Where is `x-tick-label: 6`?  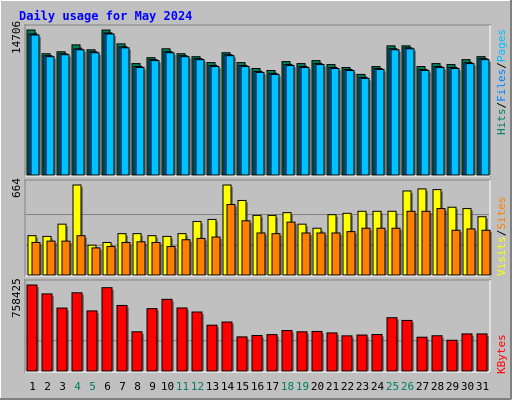
x-tick-label: 6 is located at coordinates (107, 386).